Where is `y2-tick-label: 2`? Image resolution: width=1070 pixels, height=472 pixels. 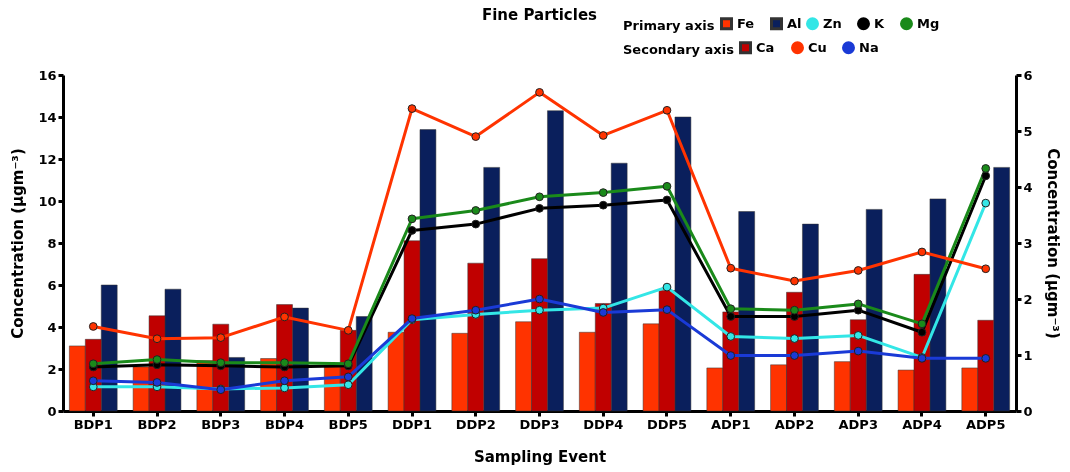
y2-tick-label: 2 is located at coordinates (1028, 299).